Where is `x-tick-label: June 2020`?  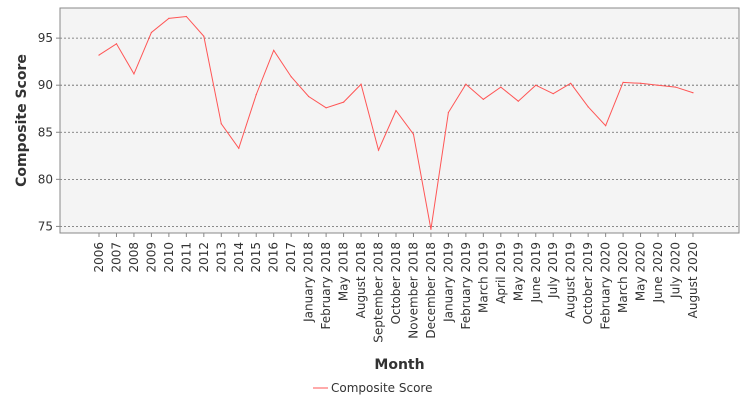
x-tick-label: June 2020 is located at coordinates (658, 273).